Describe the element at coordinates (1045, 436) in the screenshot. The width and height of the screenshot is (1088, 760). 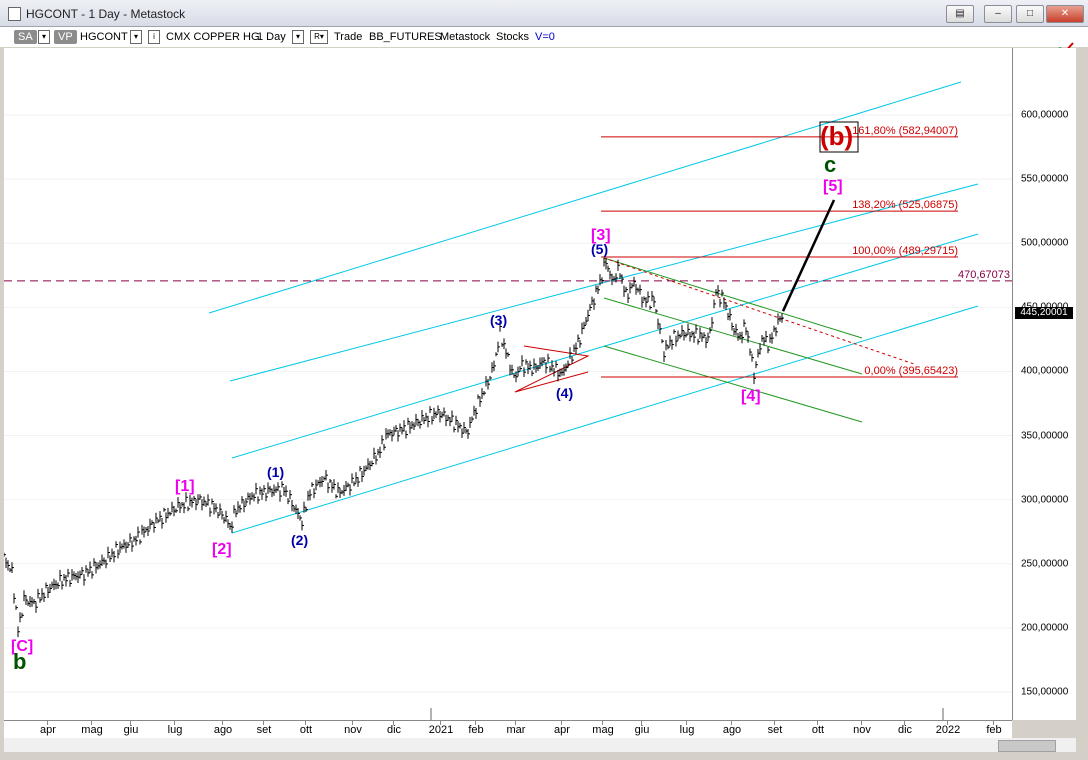
I see `y-tick-label: 350,00000` at that location.